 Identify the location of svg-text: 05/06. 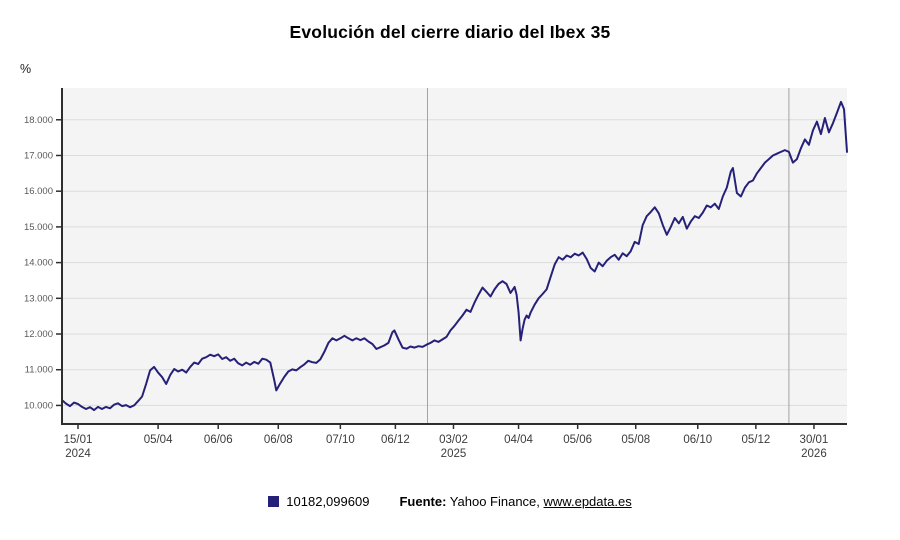
(577, 440).